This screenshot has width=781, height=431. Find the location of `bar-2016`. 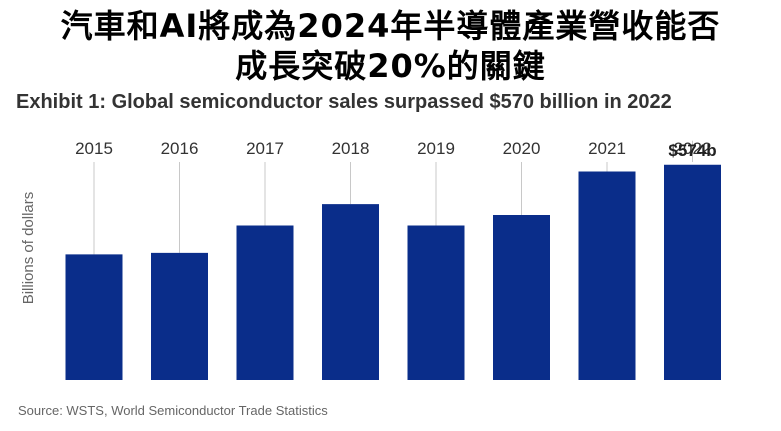

bar-2016 is located at coordinates (179, 316).